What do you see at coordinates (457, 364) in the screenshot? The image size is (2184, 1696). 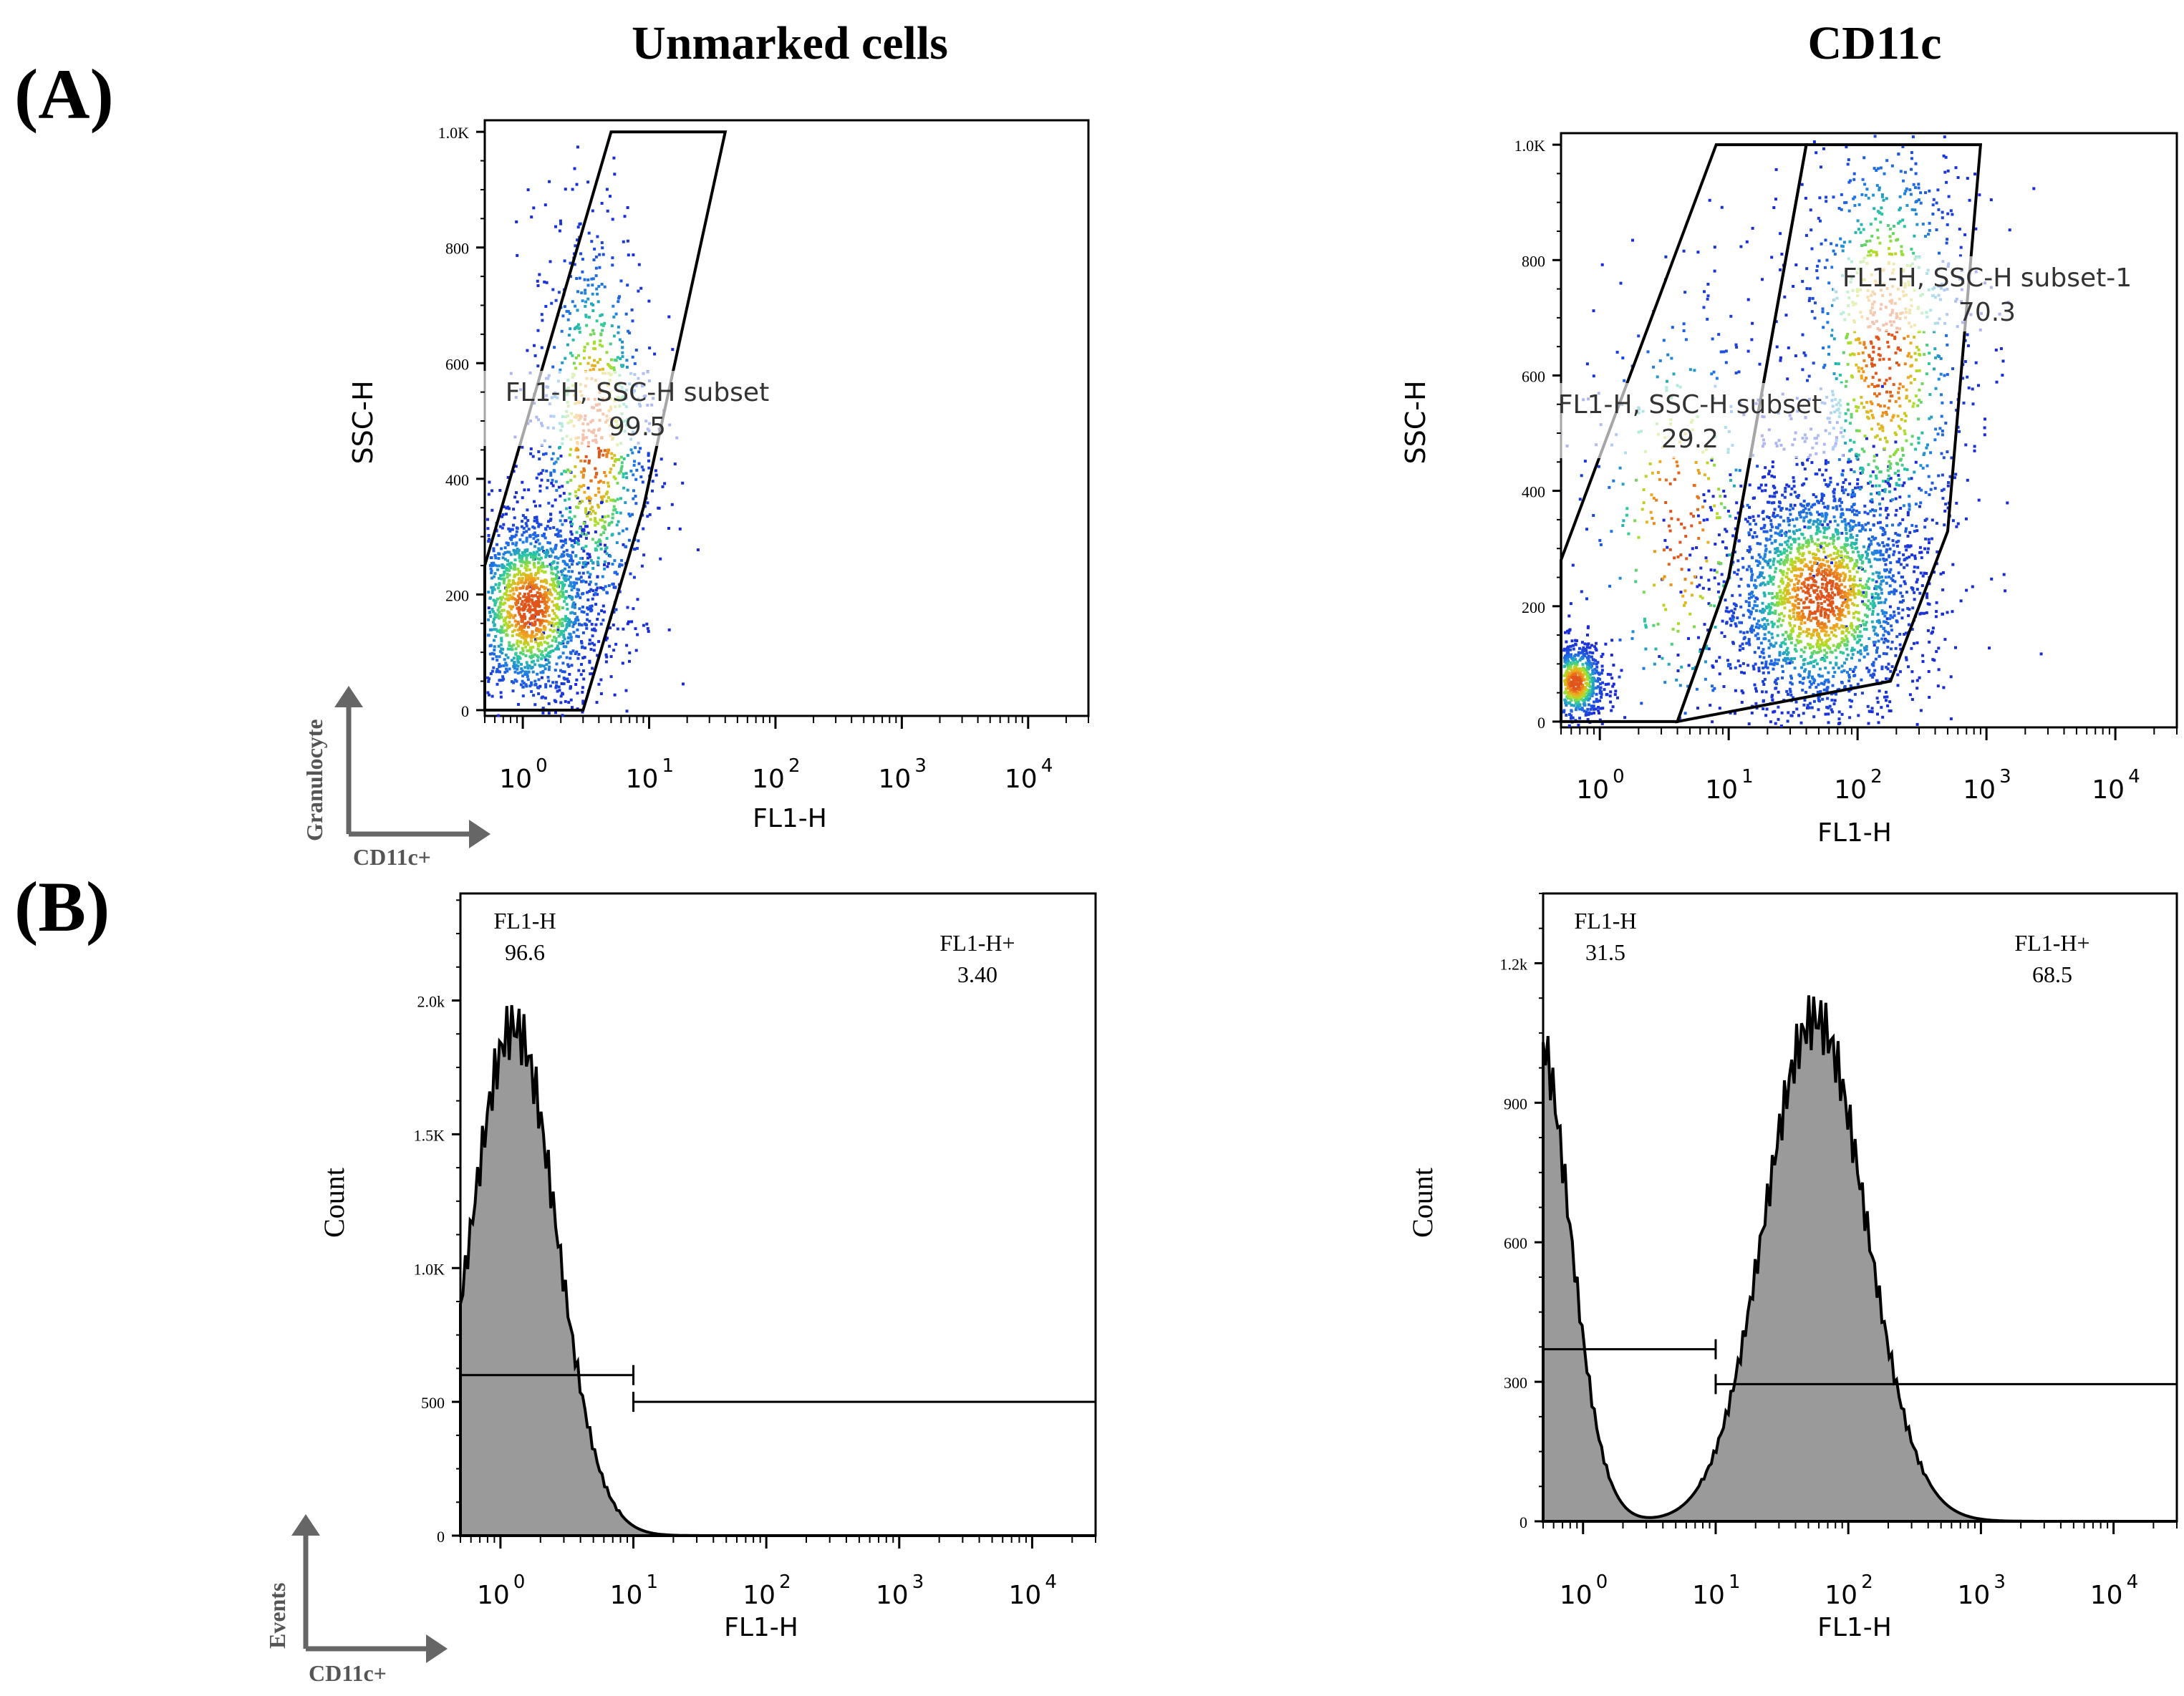 I see `y-tick-label: 600` at bounding box center [457, 364].